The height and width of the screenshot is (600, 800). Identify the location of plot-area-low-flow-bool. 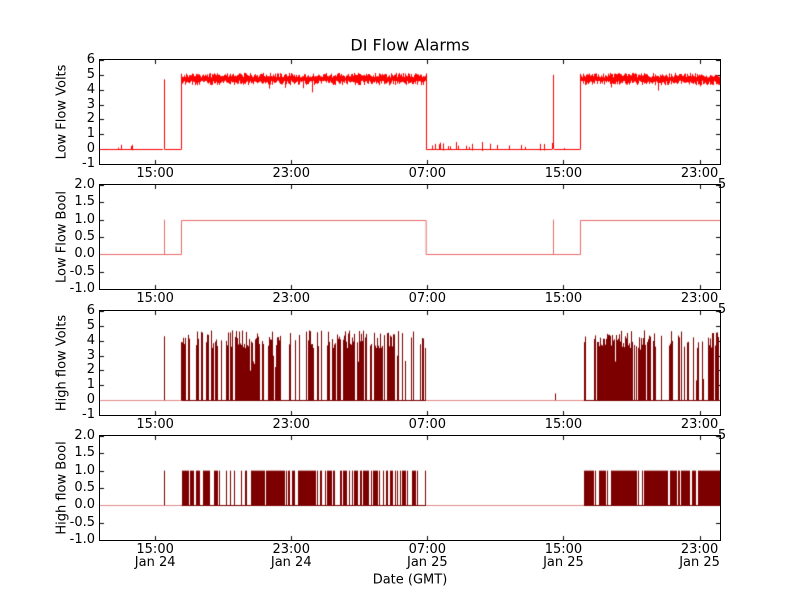
(410, 237).